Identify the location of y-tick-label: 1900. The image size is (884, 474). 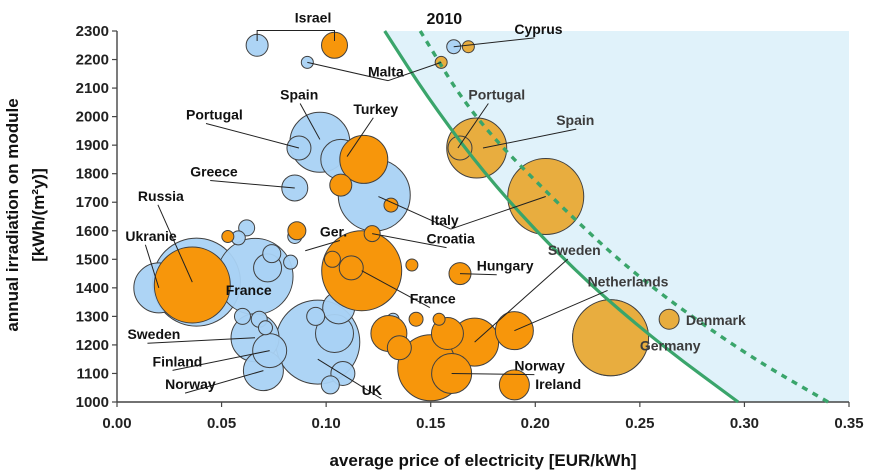
(92, 145).